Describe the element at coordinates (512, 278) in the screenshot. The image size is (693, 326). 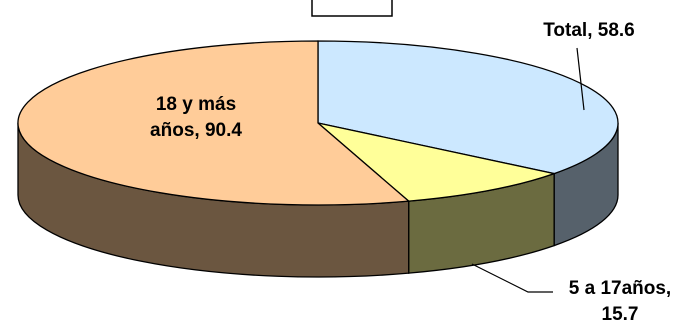
I see `leader-line-5-a-17anos` at that location.